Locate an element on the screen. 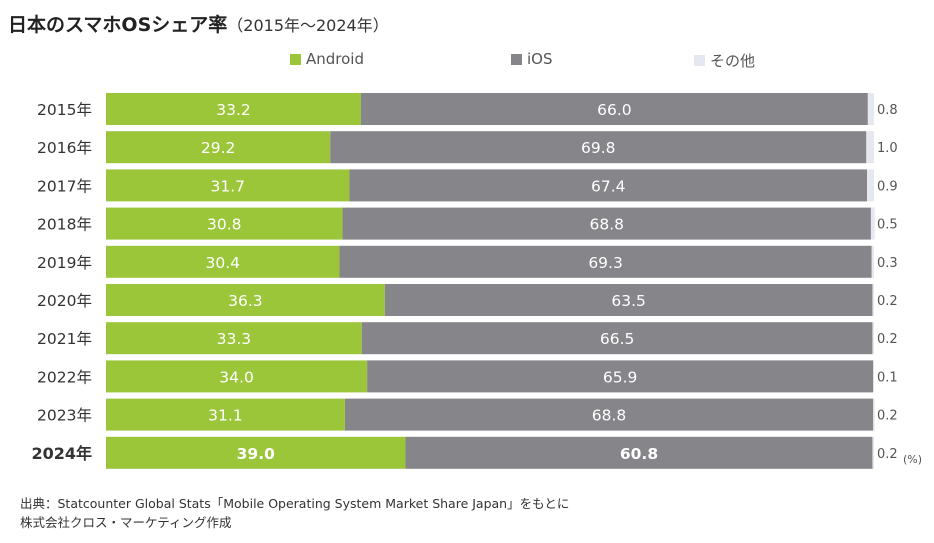  data-label-android: 33.2 is located at coordinates (233, 110).